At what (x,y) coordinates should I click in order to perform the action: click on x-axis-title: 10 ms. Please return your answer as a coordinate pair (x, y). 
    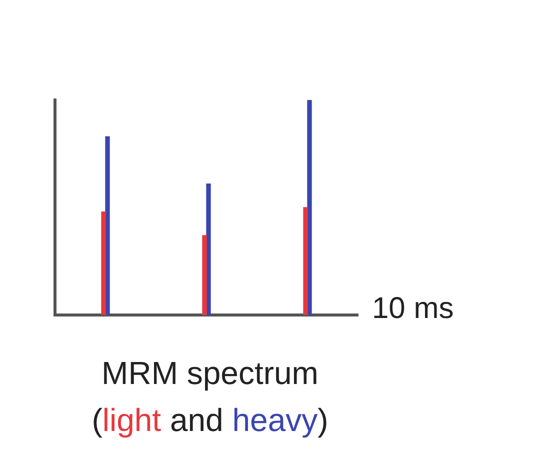
    Looking at the image, I should click on (413, 309).